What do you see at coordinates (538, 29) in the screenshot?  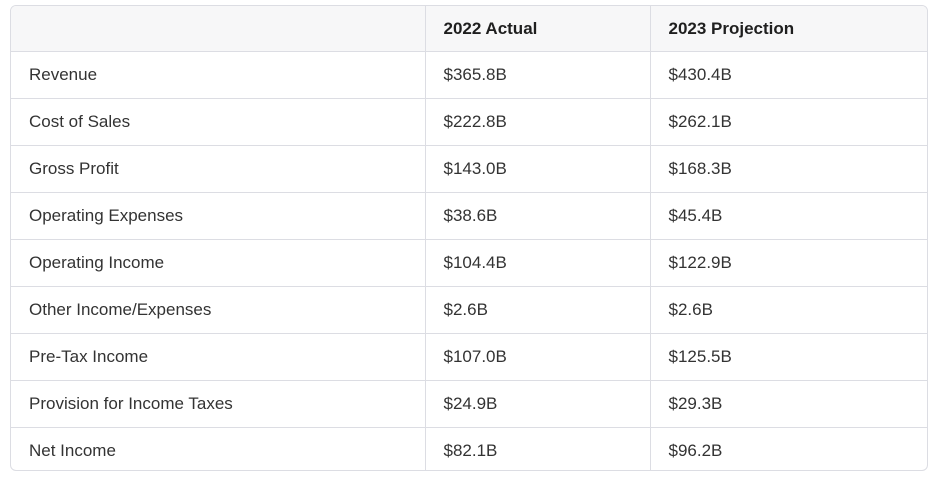 I see `header-cell-2022-actual: 2022 Actual` at bounding box center [538, 29].